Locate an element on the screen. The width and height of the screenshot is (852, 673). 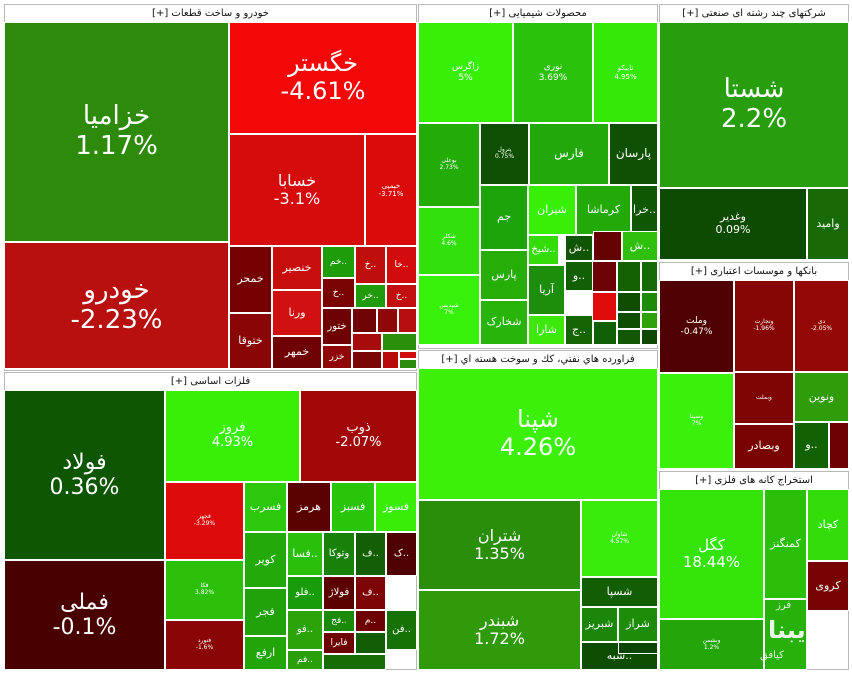
tile-metals-25: فم.. is located at coordinates (305, 660).